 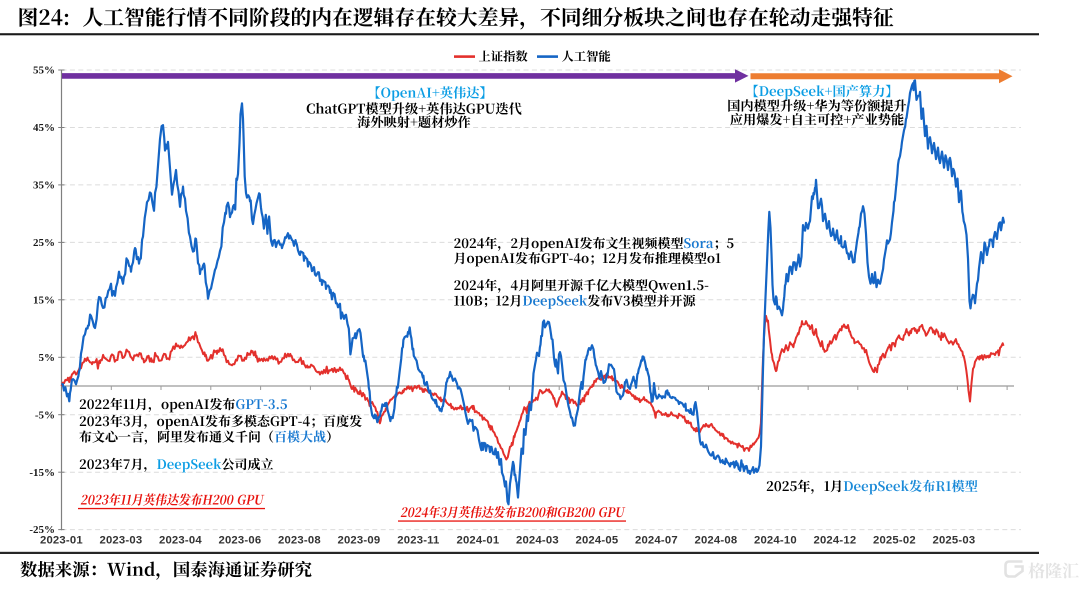 I want to click on svg-text: 5%, so click(x=47, y=358).